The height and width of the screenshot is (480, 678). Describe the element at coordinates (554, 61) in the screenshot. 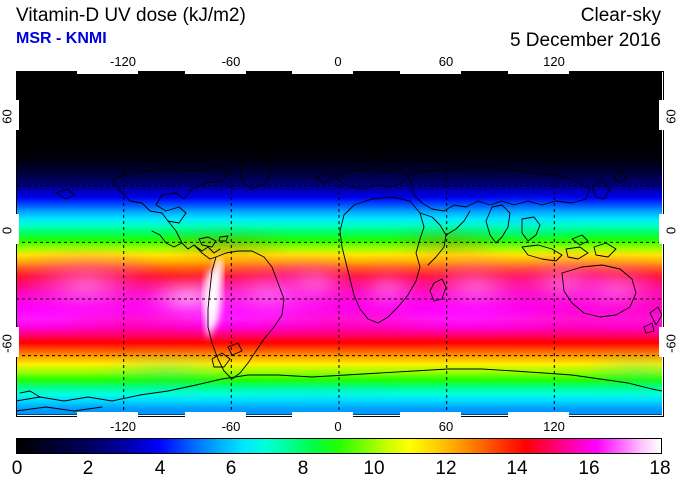

I see `xaxis-top-label-4: 120` at that location.